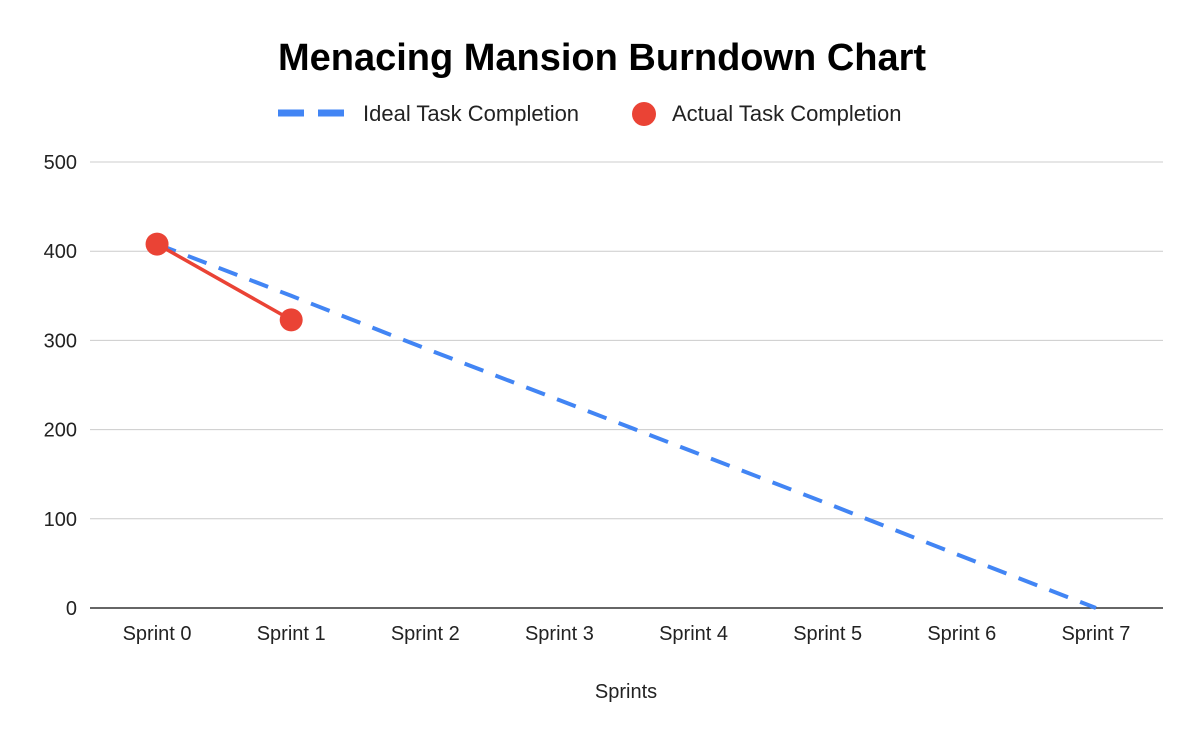 This screenshot has height=742, width=1200. I want to click on y-tick-label: 500, so click(60, 163).